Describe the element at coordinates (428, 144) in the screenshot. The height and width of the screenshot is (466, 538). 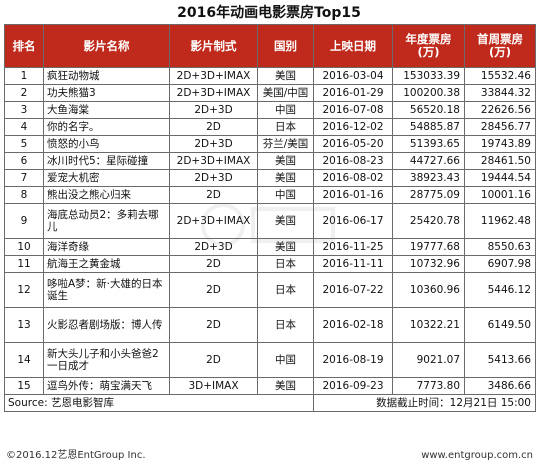
I see `annual-box-office-cell: 51393.65` at that location.